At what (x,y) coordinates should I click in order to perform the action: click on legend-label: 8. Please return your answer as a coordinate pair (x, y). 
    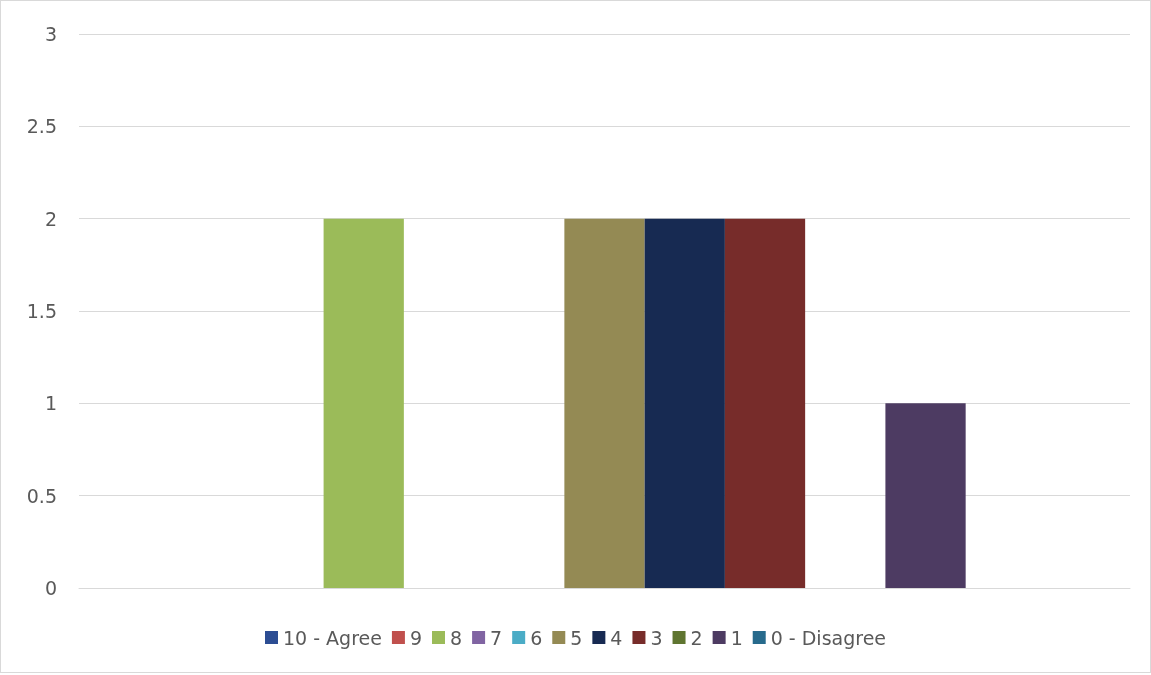
    Looking at the image, I should click on (456, 637).